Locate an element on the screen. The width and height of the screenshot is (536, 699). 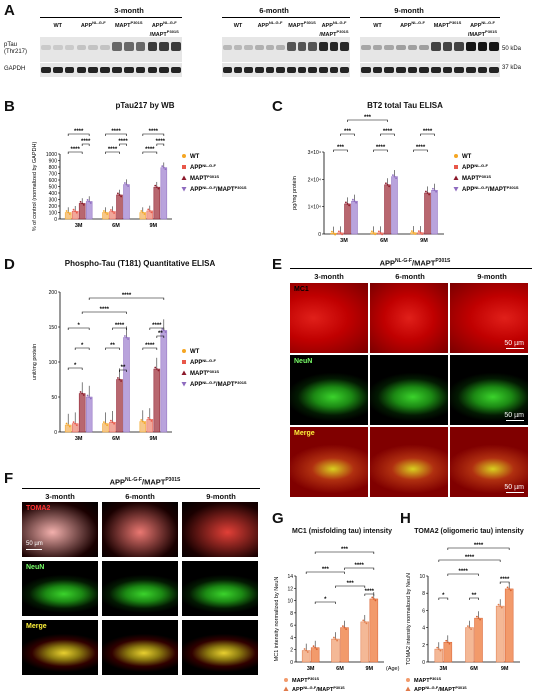
bar is located at coordinates (509, 625).